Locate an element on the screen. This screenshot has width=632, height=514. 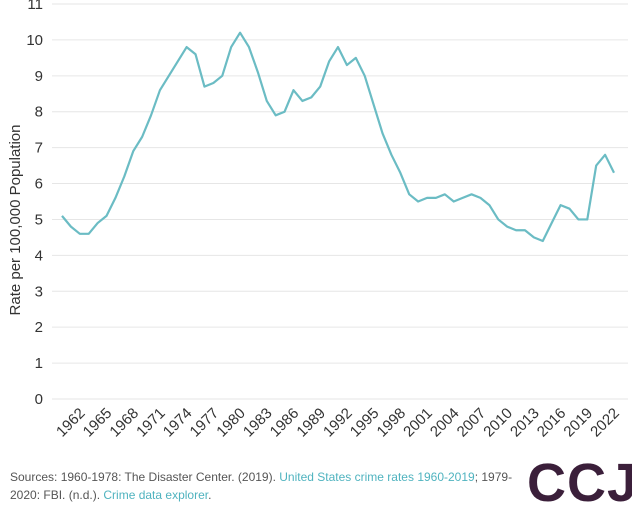
x-tick-label: 1971 is located at coordinates (151, 423).